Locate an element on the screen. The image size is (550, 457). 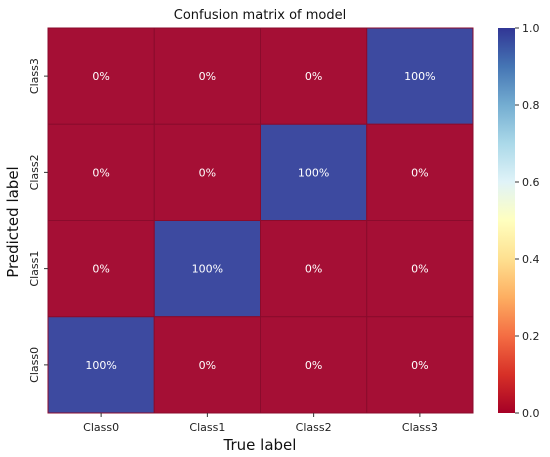
x-axis-ticks: Class0 Class1 Class2 Class3 is located at coordinates (260, 423).